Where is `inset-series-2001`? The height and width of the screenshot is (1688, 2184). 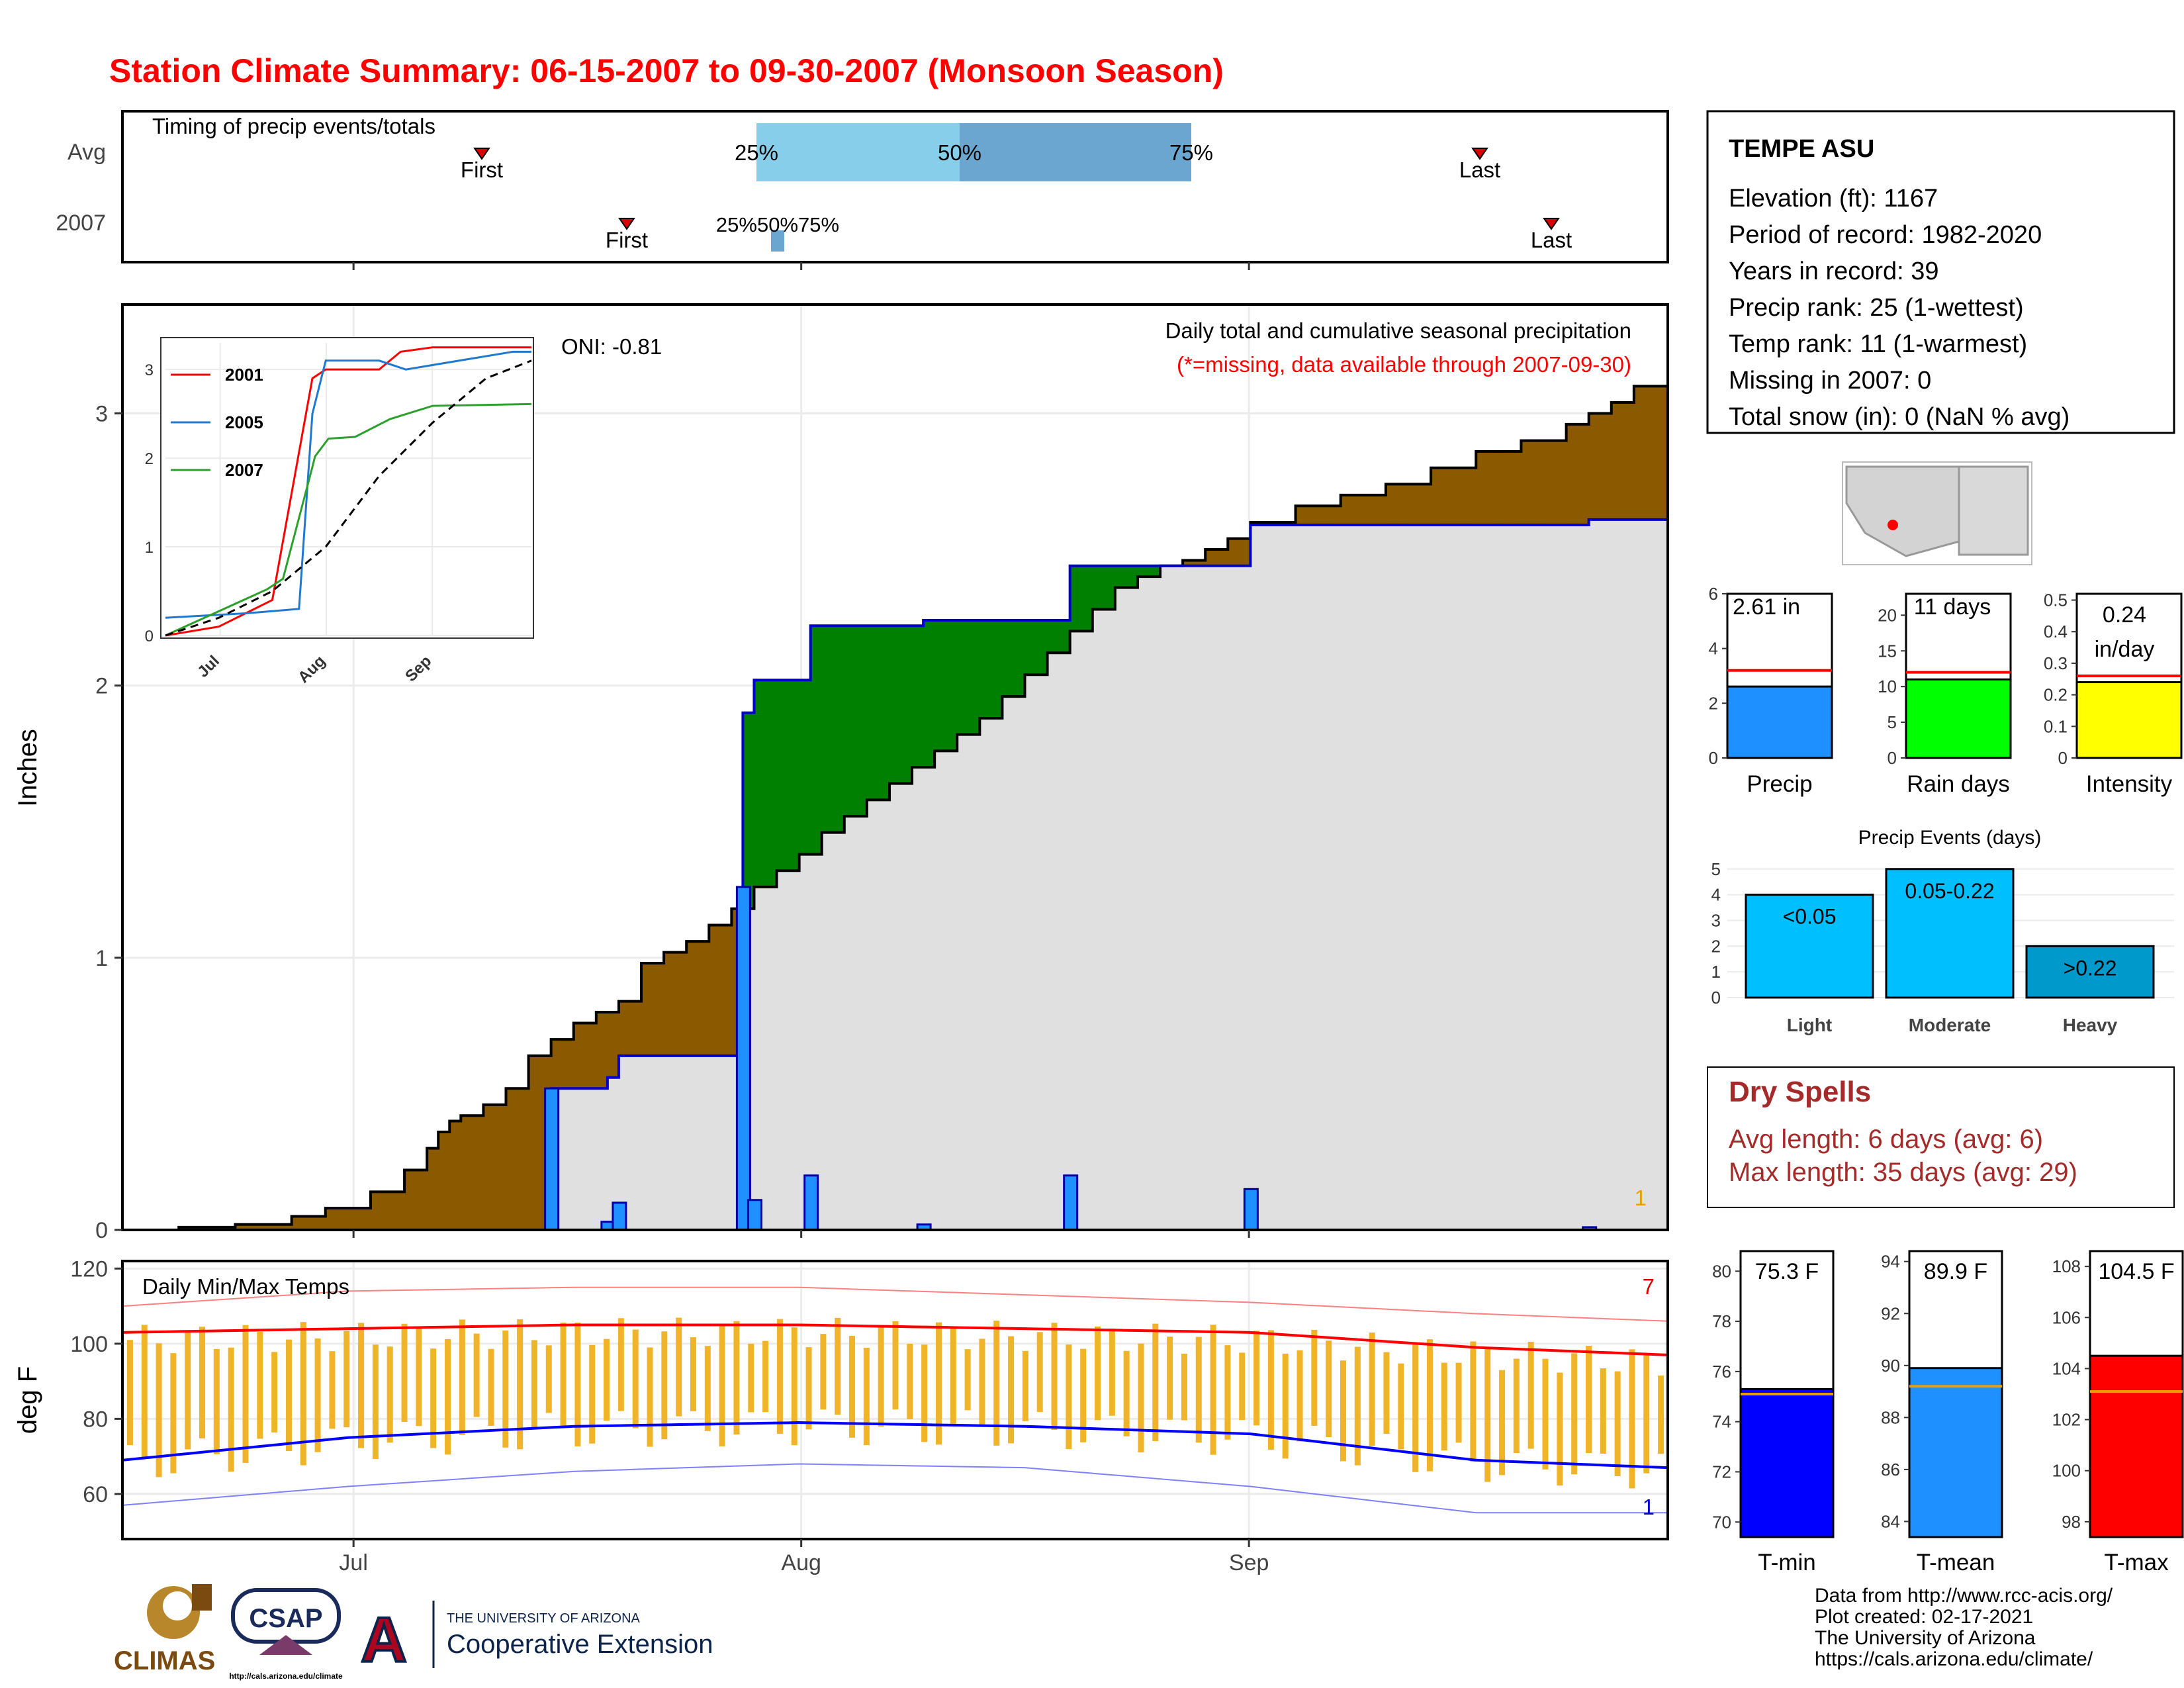 inset-series-2001 is located at coordinates (348, 491).